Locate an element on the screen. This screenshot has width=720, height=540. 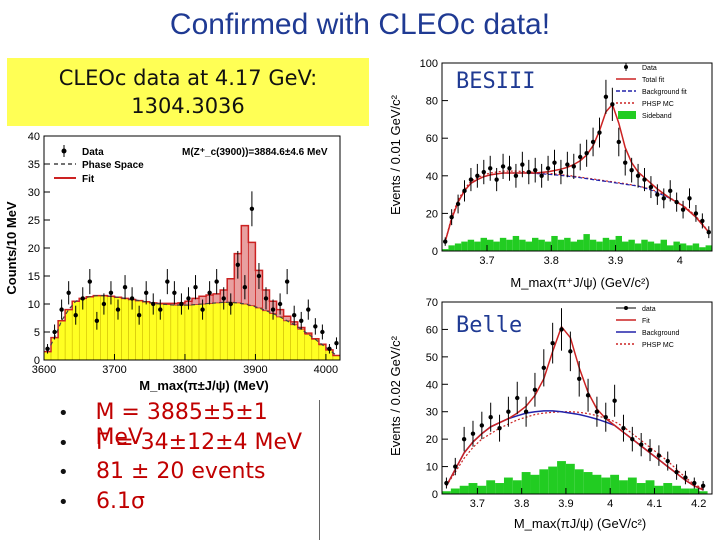
besiii-experiment-label: BESIII is located at coordinates (495, 81).